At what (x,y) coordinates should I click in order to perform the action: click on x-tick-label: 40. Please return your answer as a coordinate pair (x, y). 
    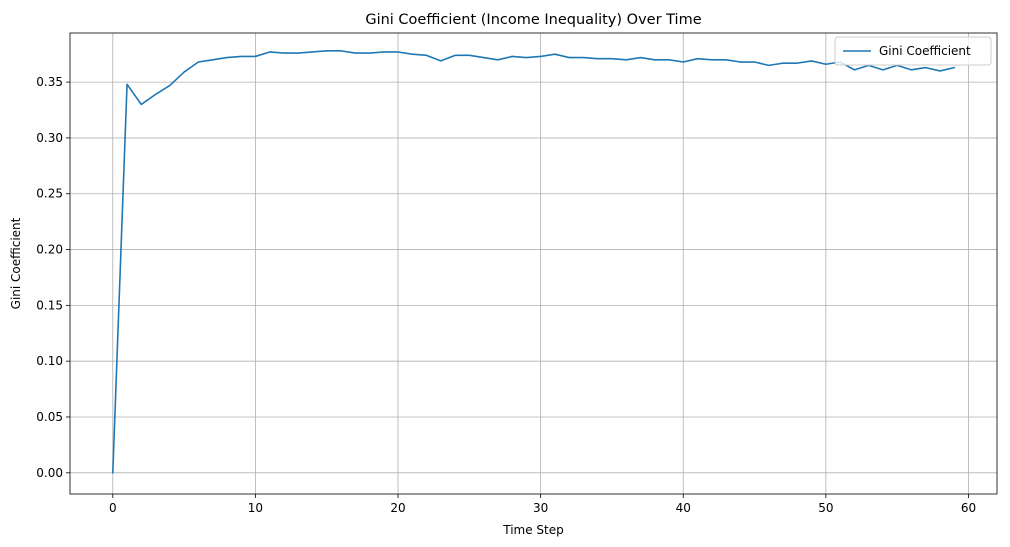
    Looking at the image, I should click on (683, 508).